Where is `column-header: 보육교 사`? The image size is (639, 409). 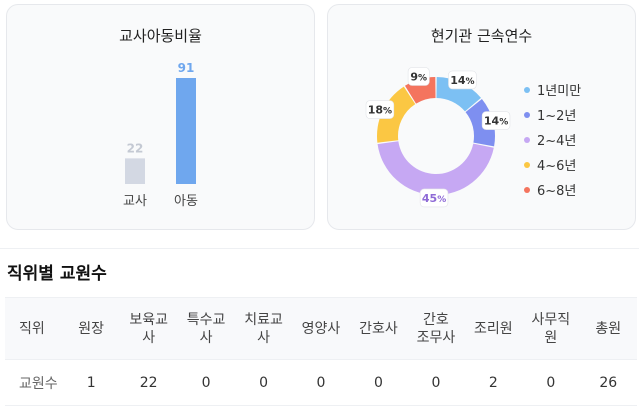
column-header: 보육교 사 is located at coordinates (148, 328).